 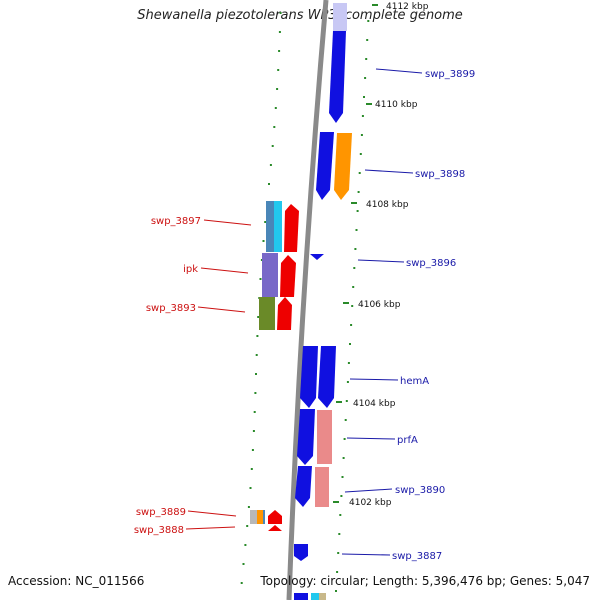 What do you see at coordinates (407, 7) in the screenshot?
I see `kbp-label-4112: 4112 kbp` at bounding box center [407, 7].